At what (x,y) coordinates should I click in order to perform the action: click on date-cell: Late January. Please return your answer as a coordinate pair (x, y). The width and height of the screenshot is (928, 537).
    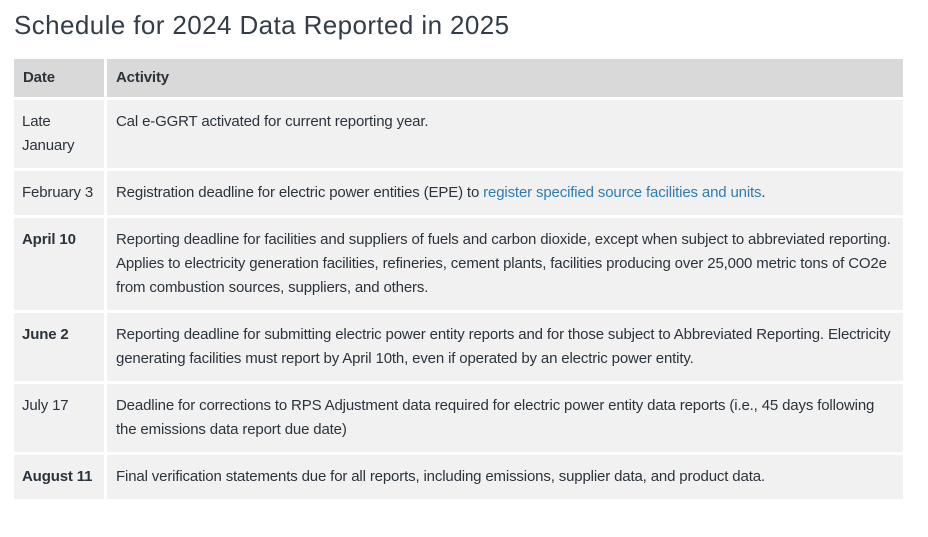
    Looking at the image, I should click on (59, 134).